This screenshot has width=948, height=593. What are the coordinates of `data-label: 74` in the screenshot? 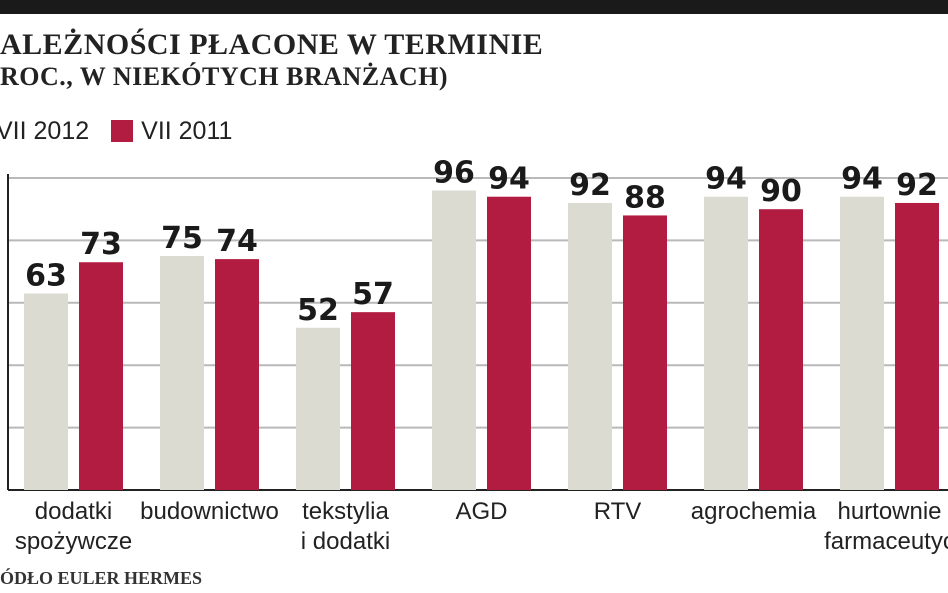 It's located at (237, 241).